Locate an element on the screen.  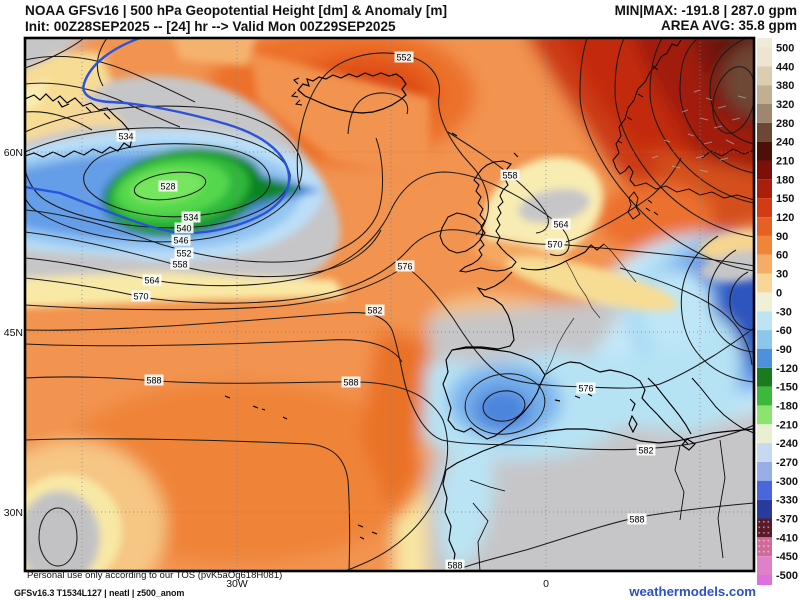
svg-text: 30 is located at coordinates (782, 275).